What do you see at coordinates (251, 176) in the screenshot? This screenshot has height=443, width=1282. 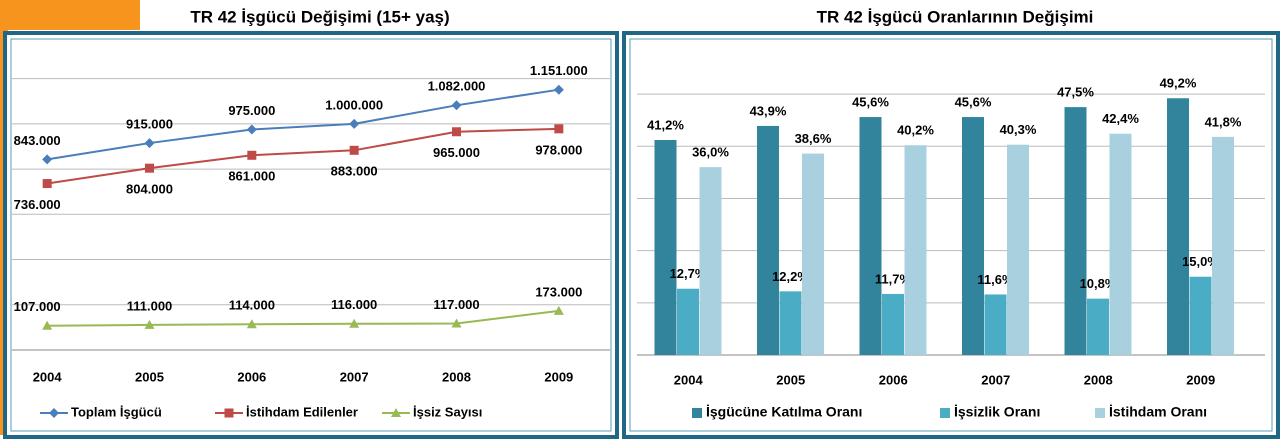 I see `data-label: 861.000` at bounding box center [251, 176].